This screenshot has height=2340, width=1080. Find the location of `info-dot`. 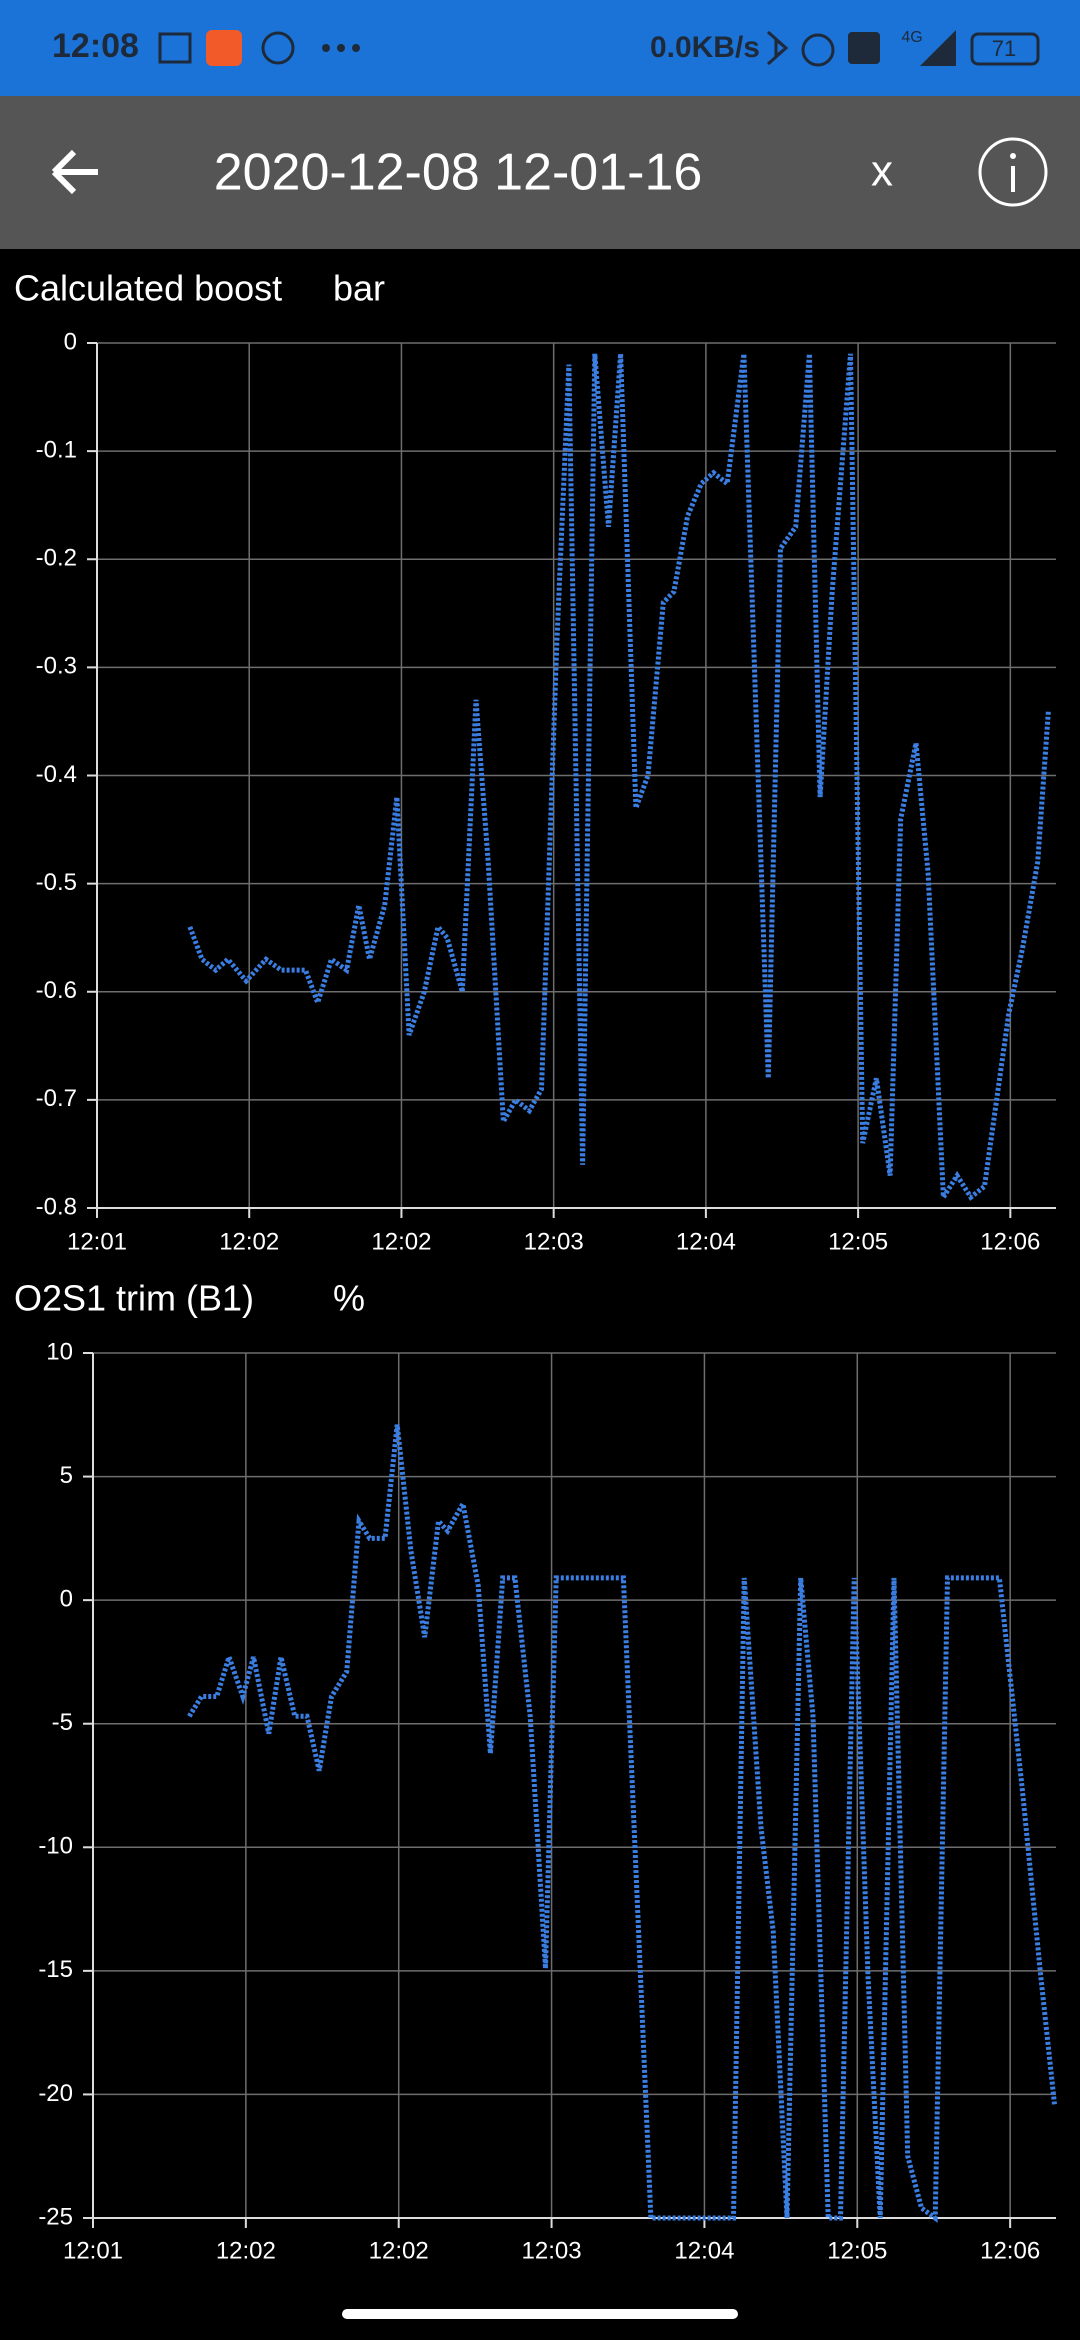

info-dot is located at coordinates (1013, 156).